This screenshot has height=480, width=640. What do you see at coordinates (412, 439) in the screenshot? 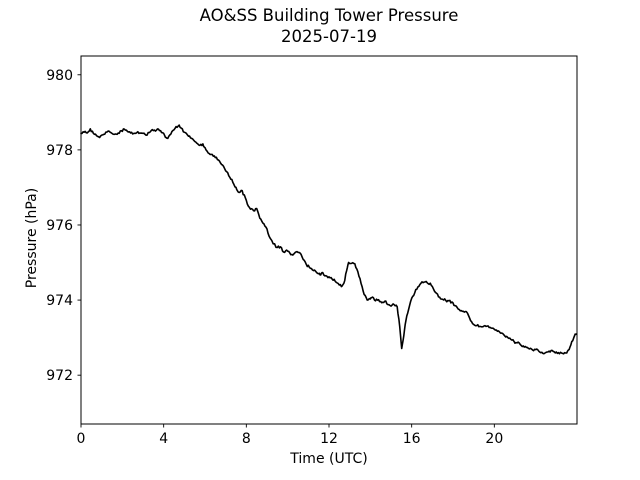
I see `x-tick-label: 16` at bounding box center [412, 439].